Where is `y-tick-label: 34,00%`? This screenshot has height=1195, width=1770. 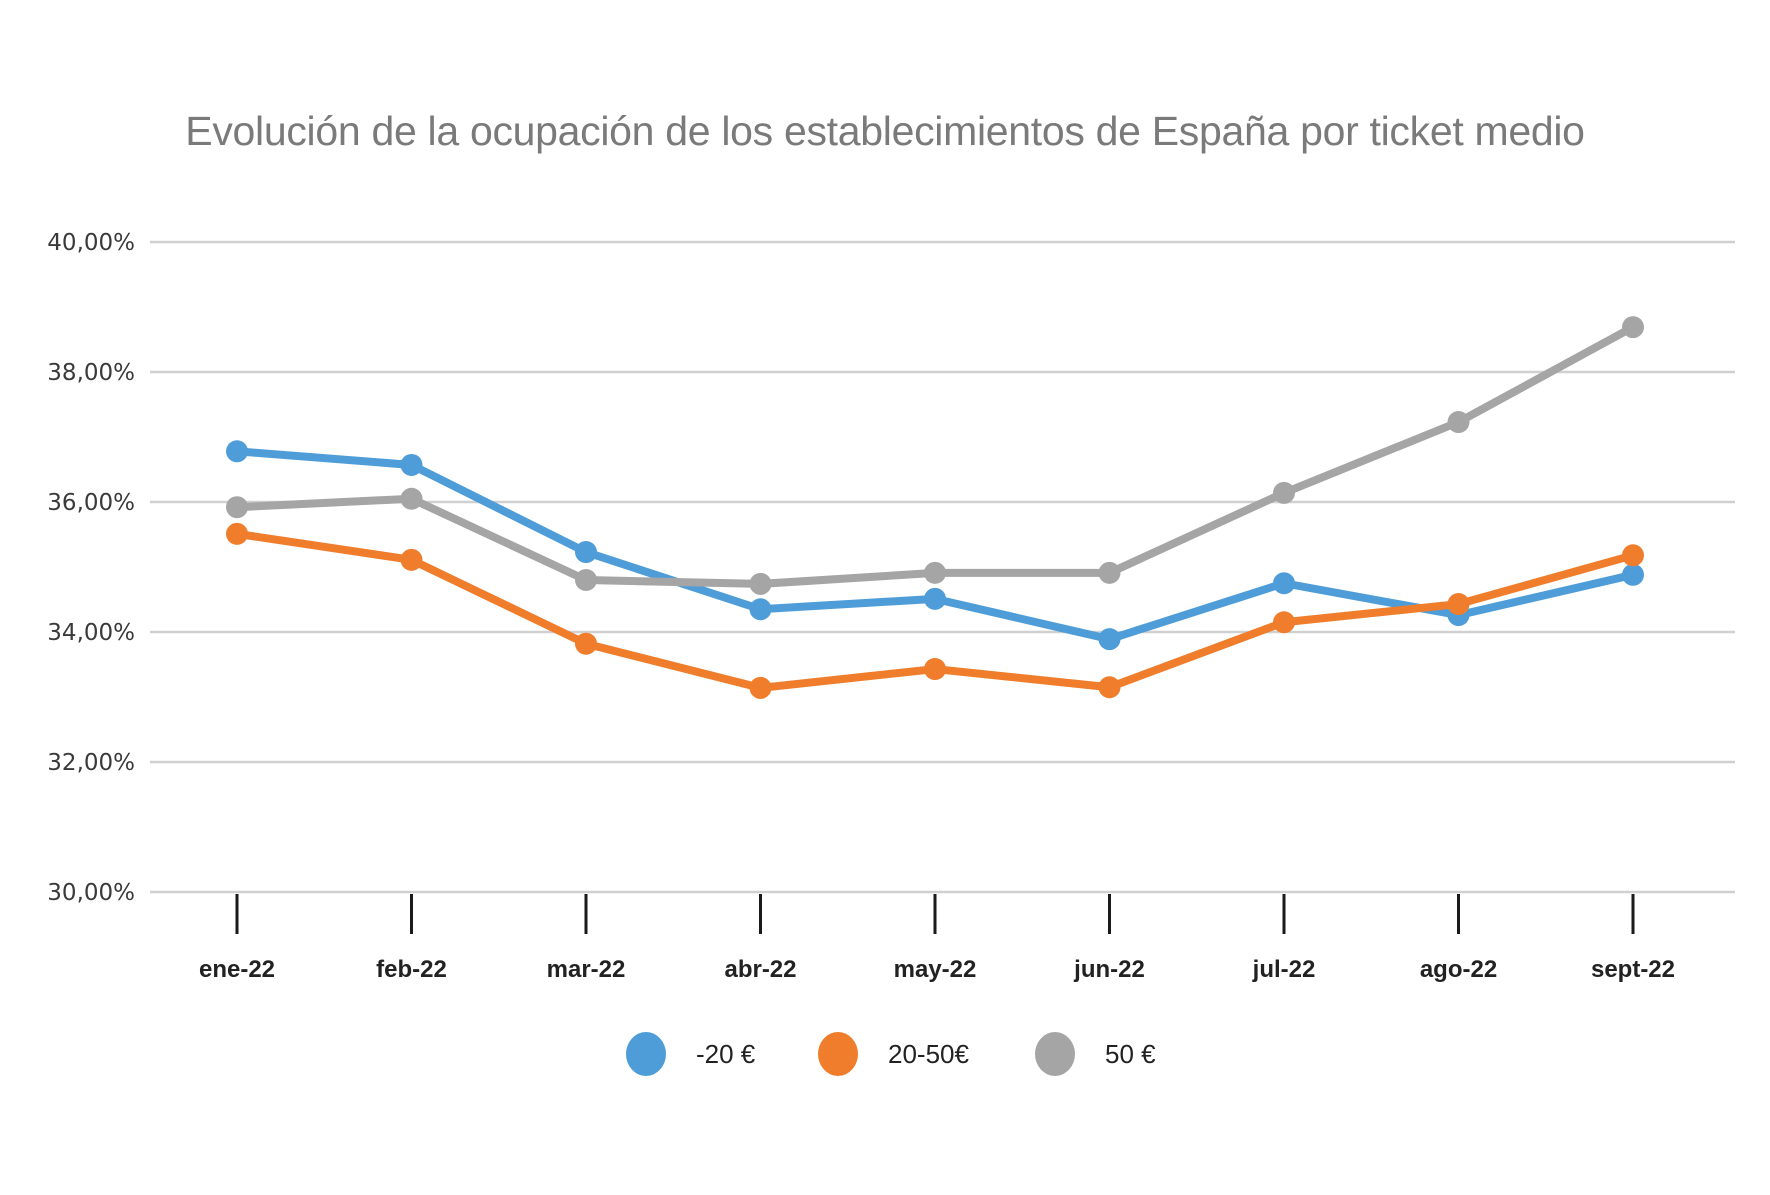 y-tick-label: 34,00% is located at coordinates (91, 633).